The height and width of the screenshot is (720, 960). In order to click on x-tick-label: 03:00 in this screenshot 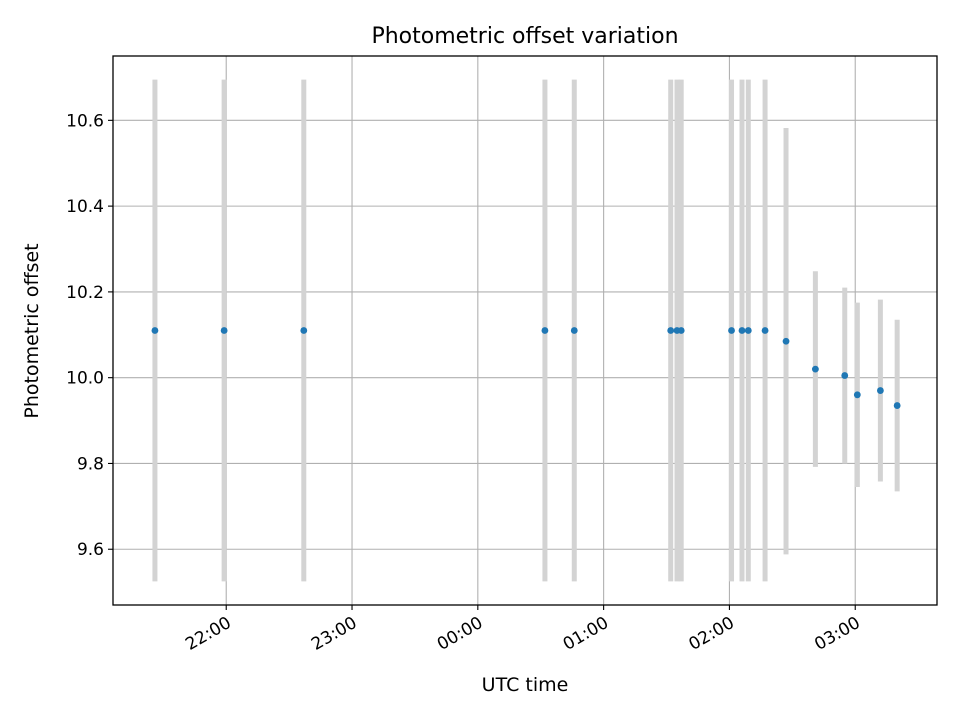, I will do `click(837, 634)`.